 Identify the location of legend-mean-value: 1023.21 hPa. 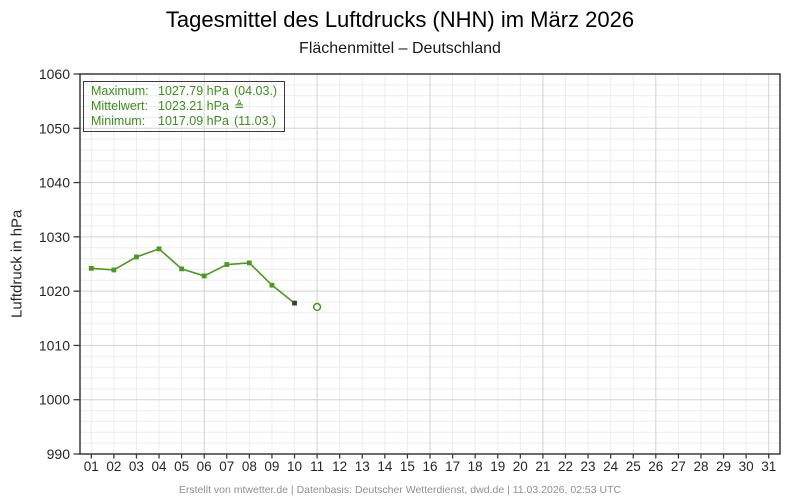
(193, 106).